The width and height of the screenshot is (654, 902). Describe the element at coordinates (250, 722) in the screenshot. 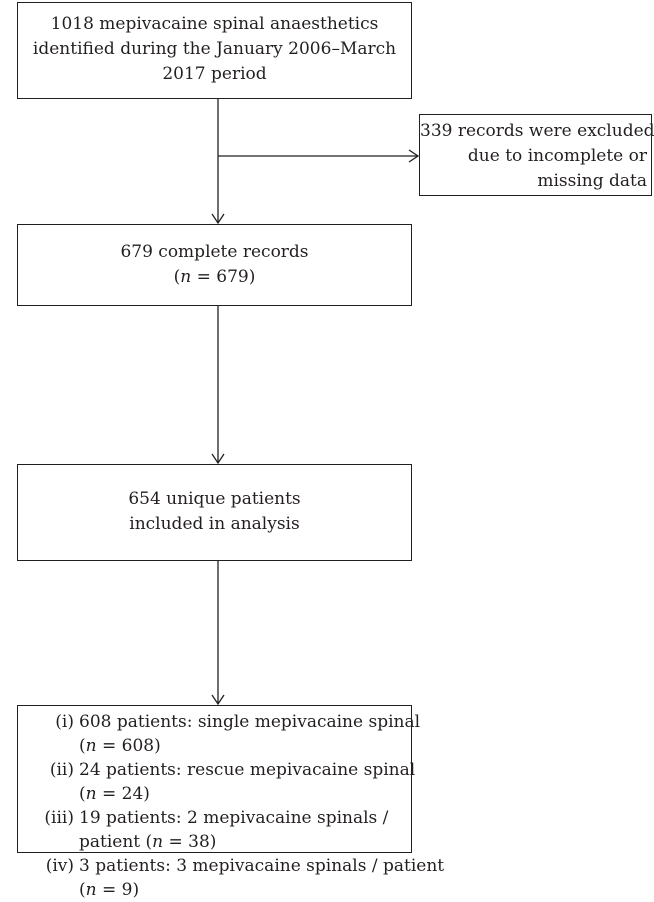

I see `item-text: 608 patients: single mepivacaine spinal` at that location.